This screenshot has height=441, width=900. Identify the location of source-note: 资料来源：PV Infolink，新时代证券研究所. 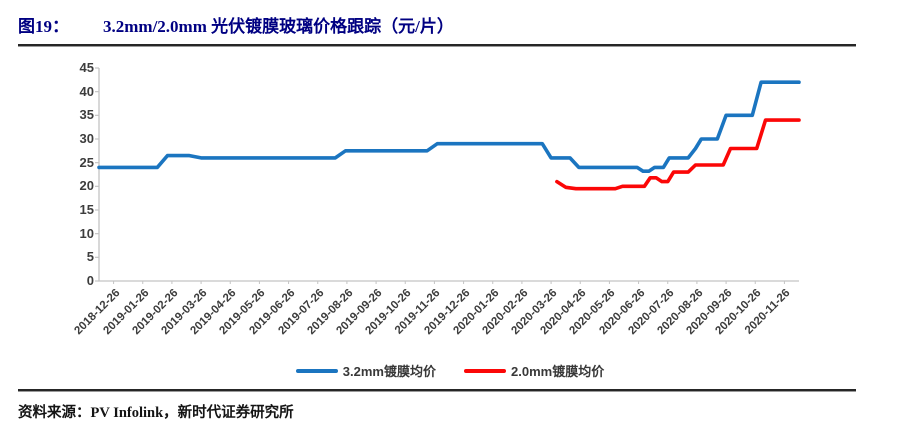
(156, 413).